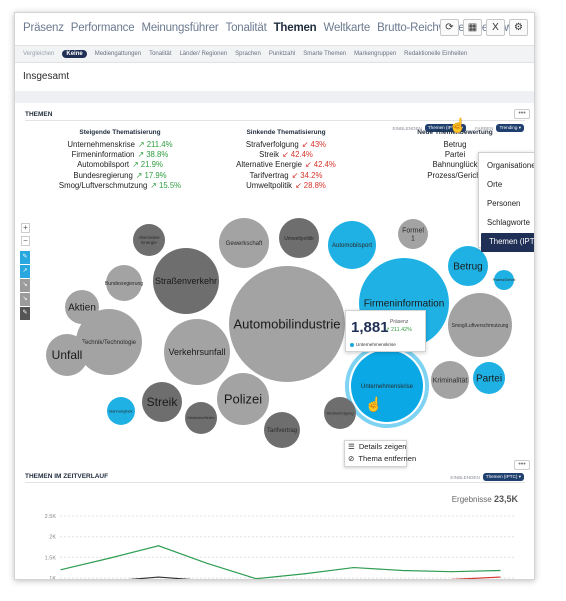 The width and height of the screenshot is (566, 601). What do you see at coordinates (118, 54) in the screenshot?
I see `compare-option: Mediengattungen` at bounding box center [118, 54].